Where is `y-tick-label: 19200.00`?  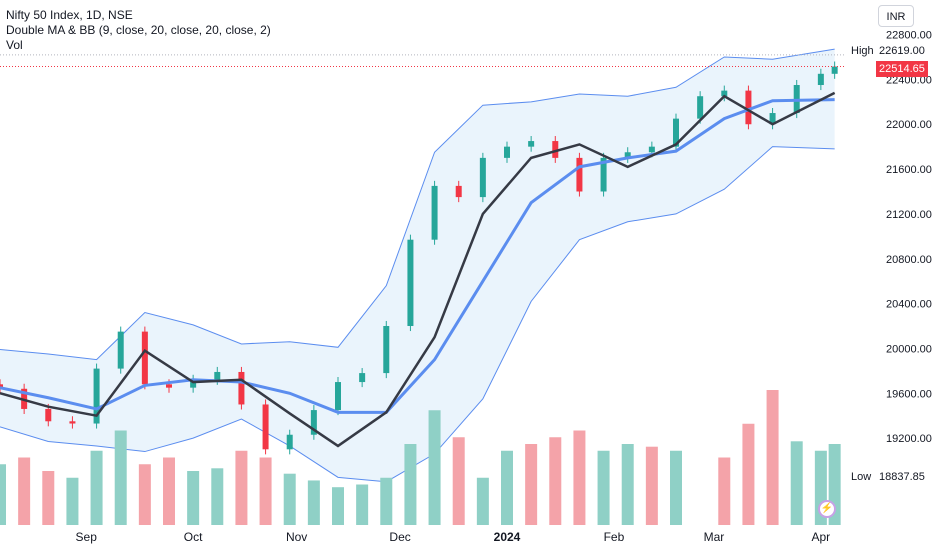
y-tick-label: 19200.00 is located at coordinates (909, 439).